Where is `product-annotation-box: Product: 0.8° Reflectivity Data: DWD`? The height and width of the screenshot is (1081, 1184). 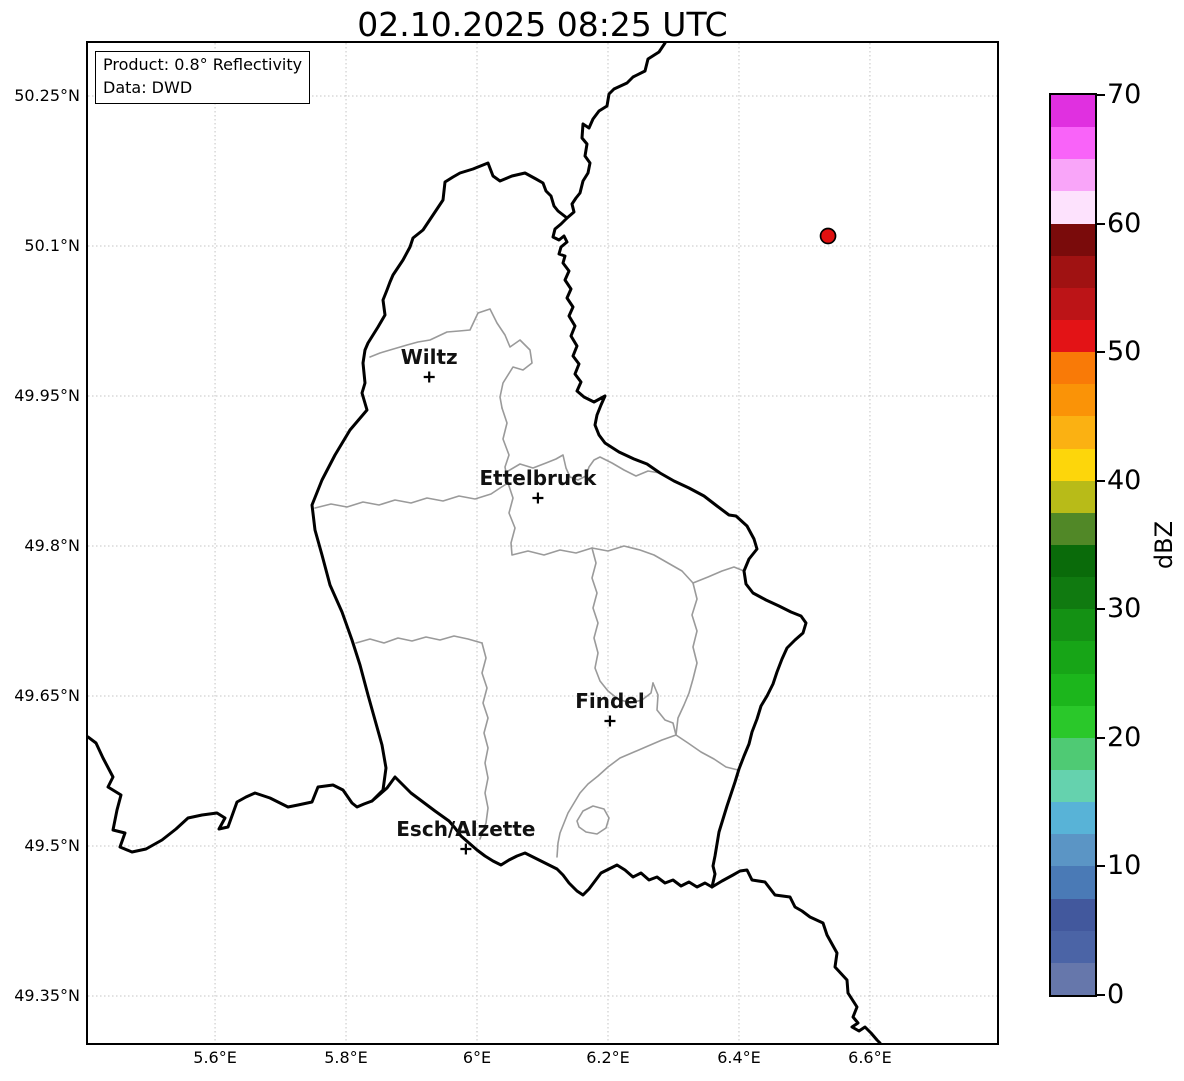 product-annotation-box: Product: 0.8° Reflectivity Data: DWD is located at coordinates (203, 78).